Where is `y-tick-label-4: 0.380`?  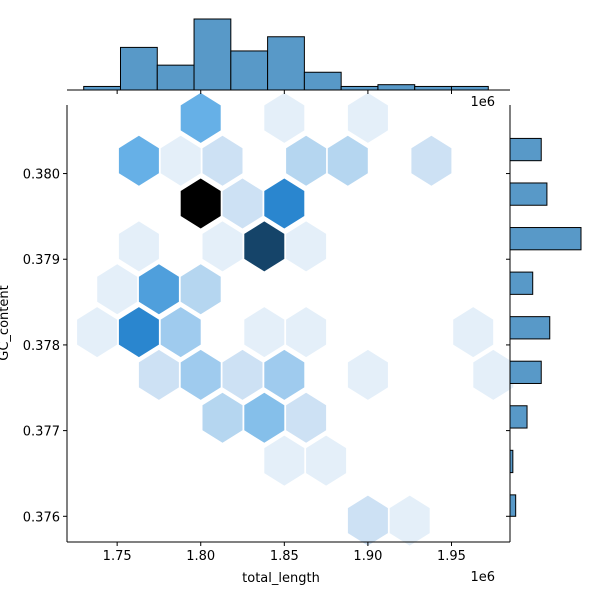
y-tick-label-4: 0.380 is located at coordinates (41, 175).